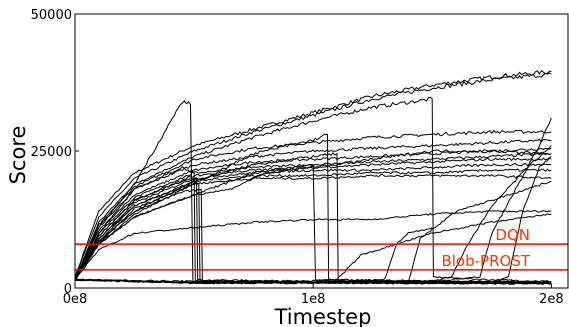 This screenshot has height=327, width=569. Describe the element at coordinates (313, 299) in the screenshot. I see `x-tick-label-2: 1e8` at that location.